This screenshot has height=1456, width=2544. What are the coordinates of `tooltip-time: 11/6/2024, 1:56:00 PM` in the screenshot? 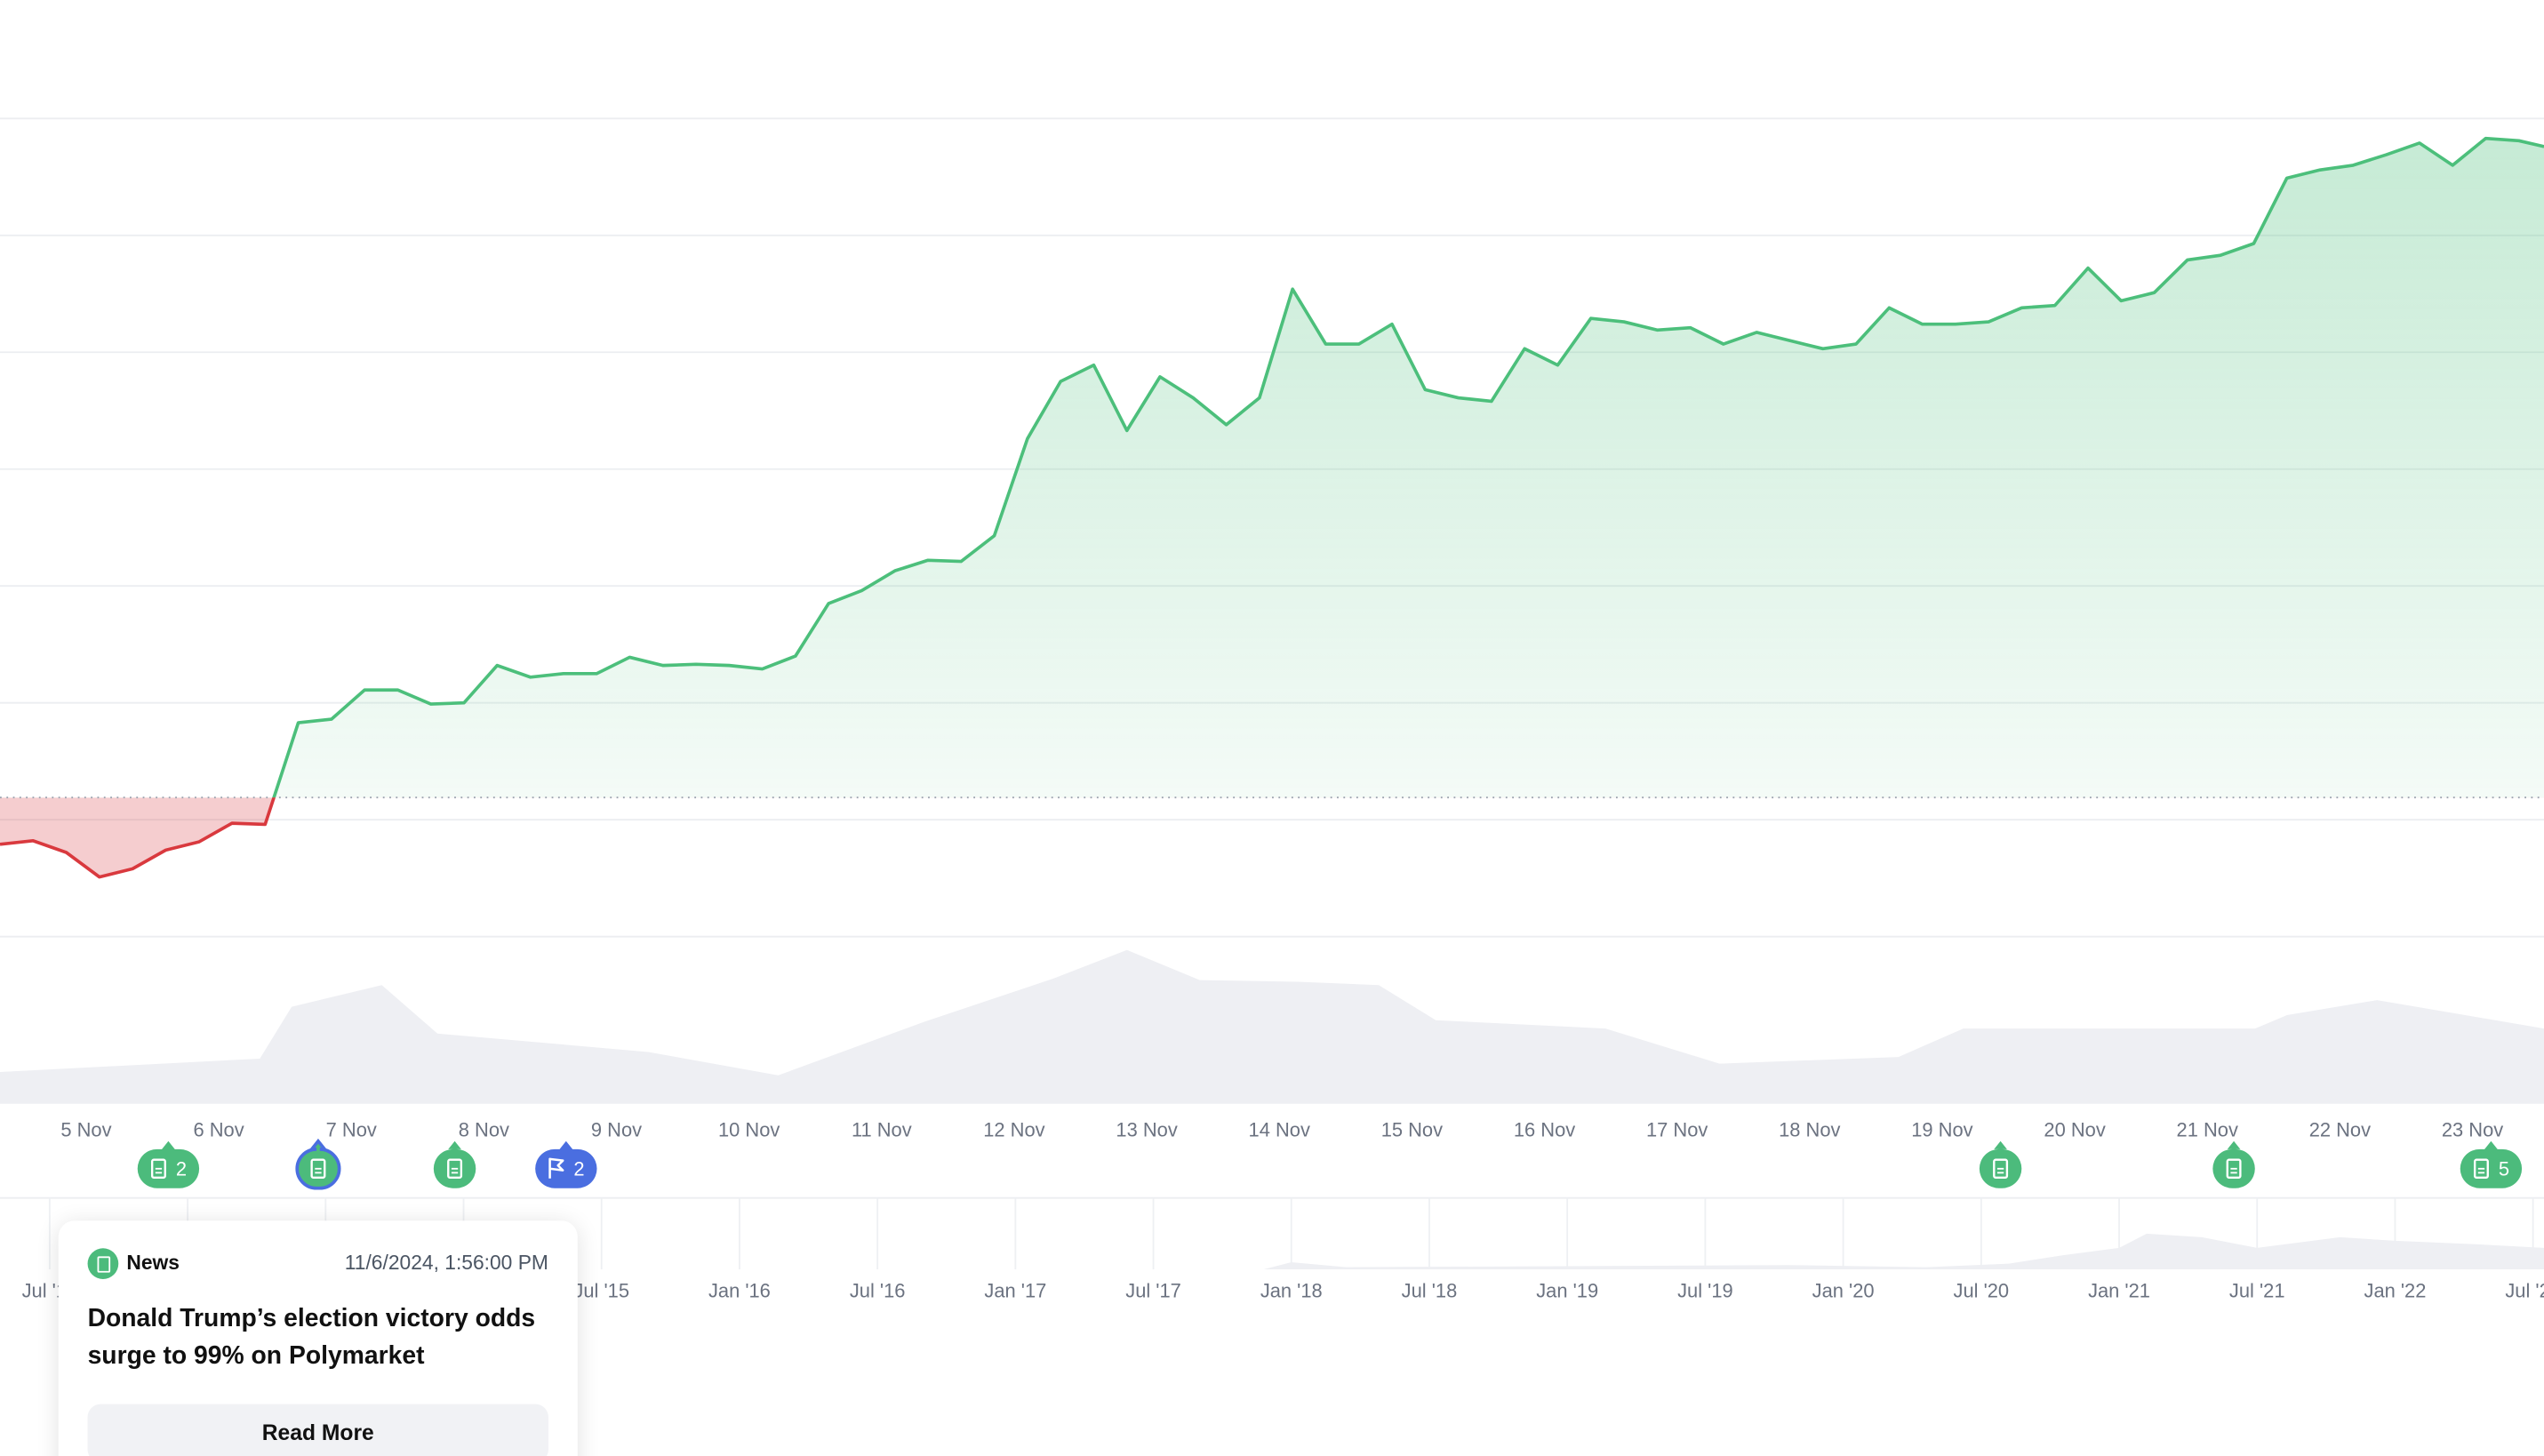 It's located at (446, 1263).